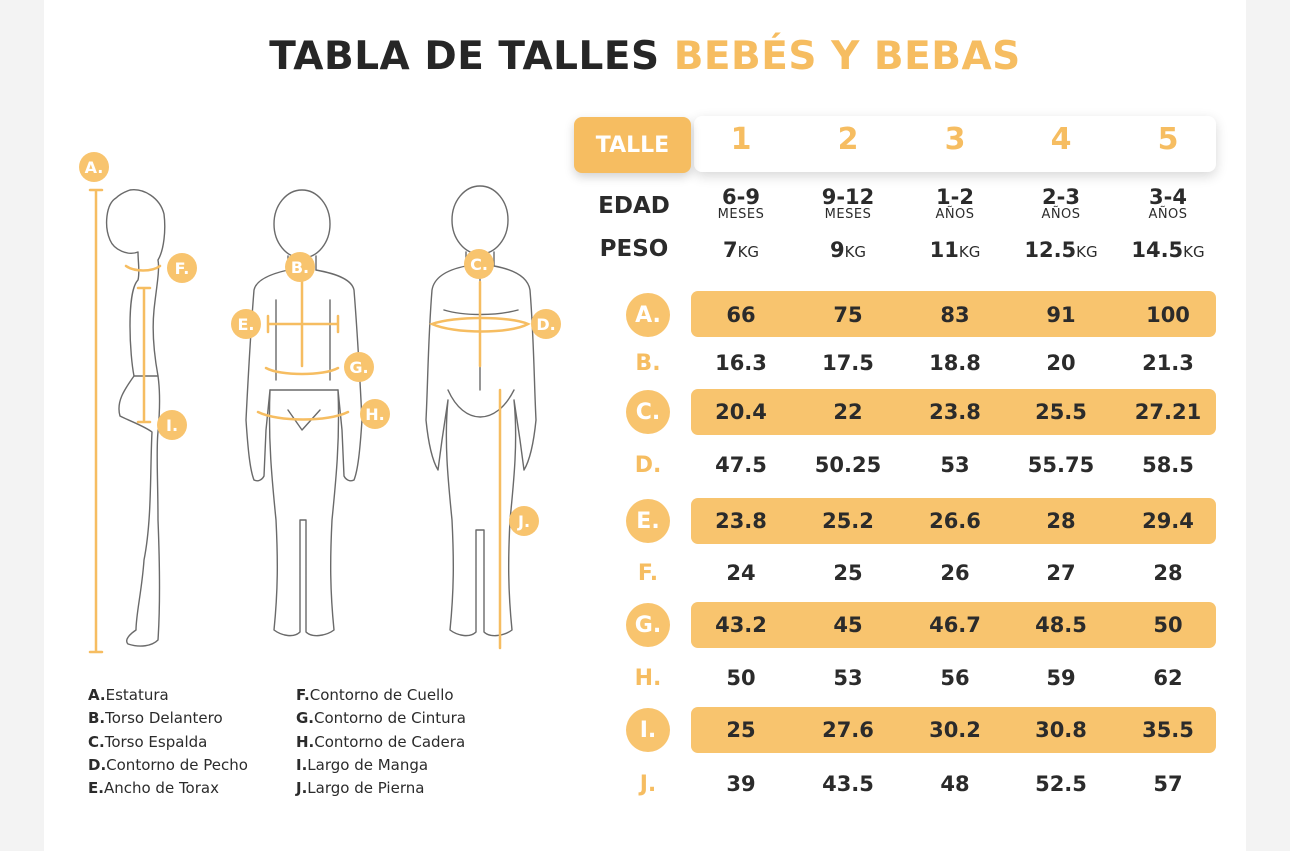 The image size is (1290, 851). What do you see at coordinates (955, 203) in the screenshot?
I see `edad-cell: 1-2 AÑOS` at bounding box center [955, 203].